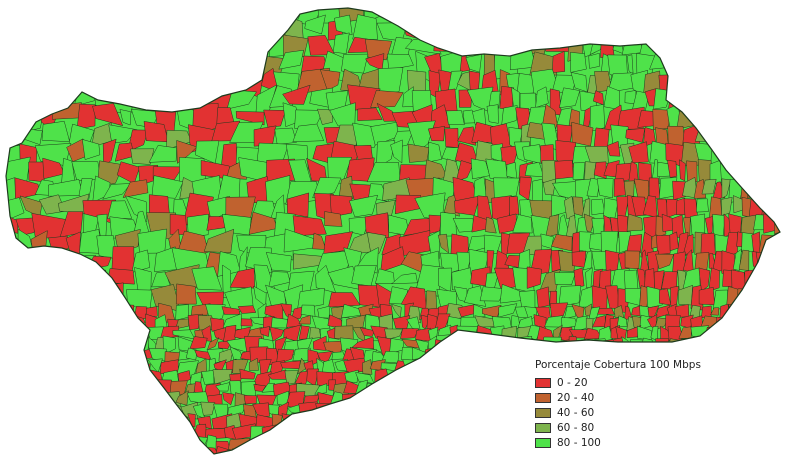  Describe the element at coordinates (572, 382) in the screenshot. I see `legend-label: 0 - 20` at that location.